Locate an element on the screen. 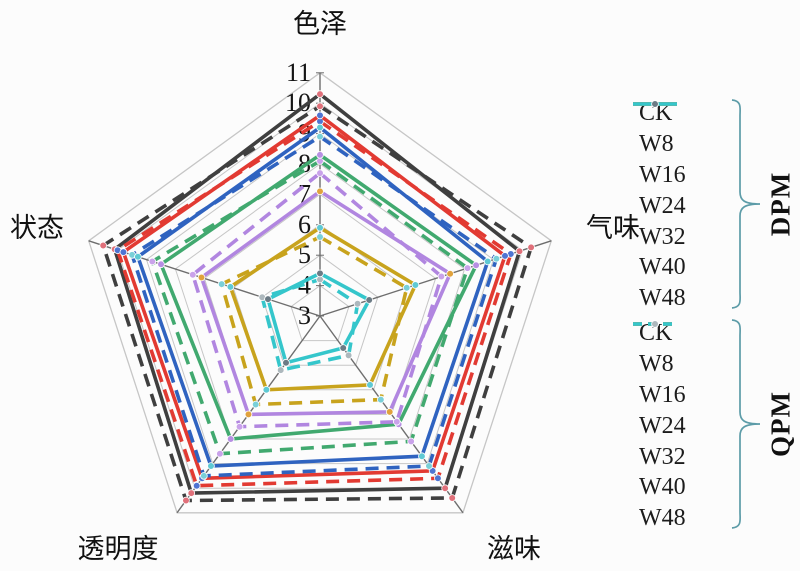  series-QPM-W40 is located at coordinates (314, 320).